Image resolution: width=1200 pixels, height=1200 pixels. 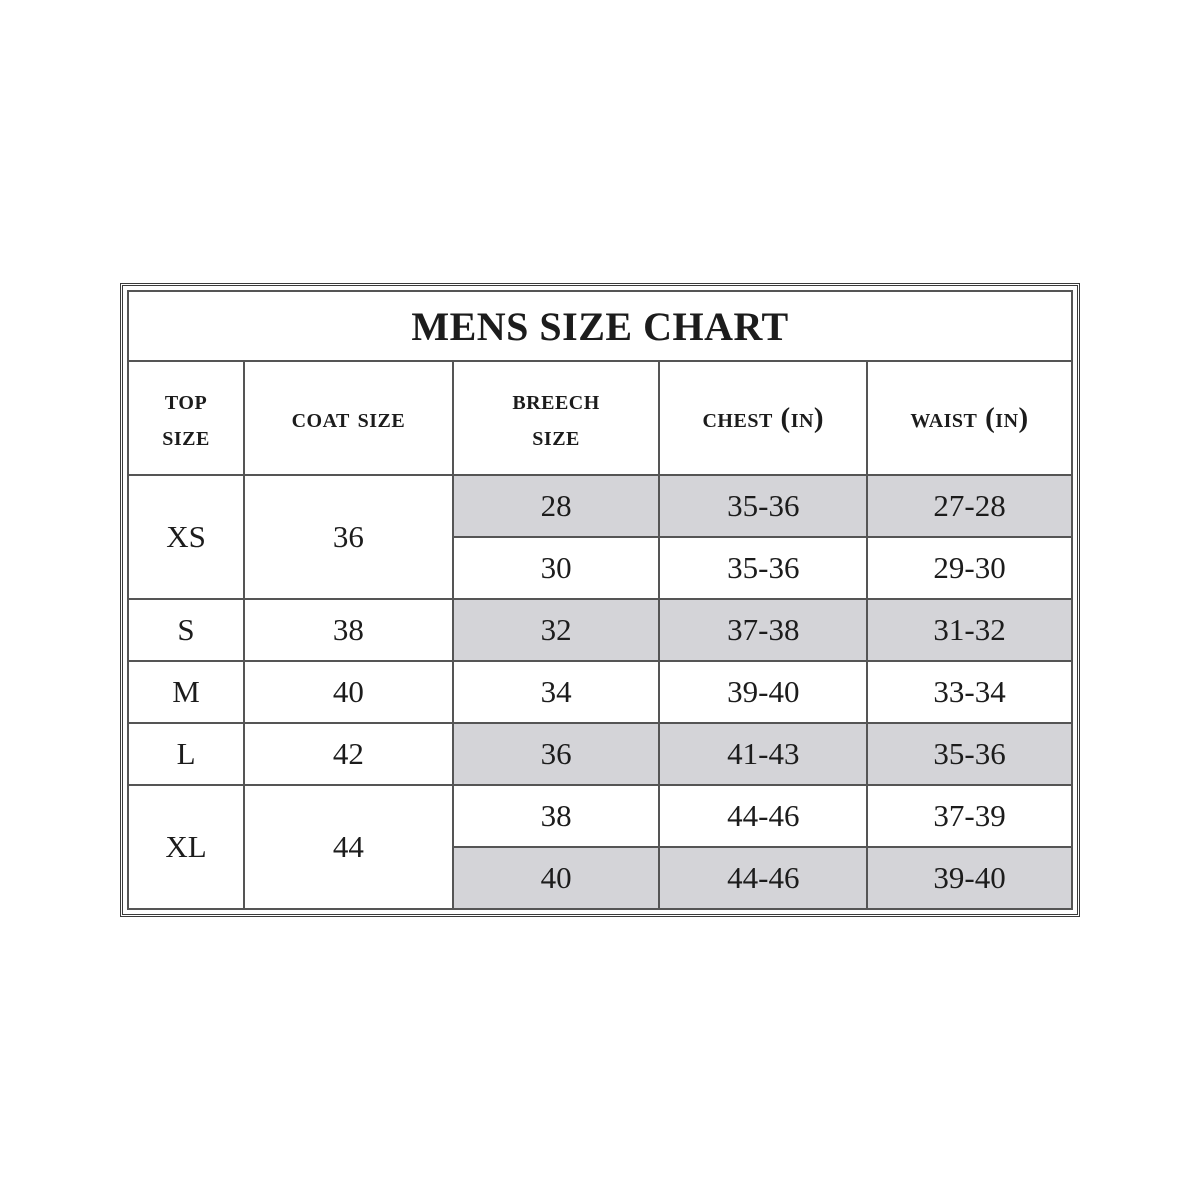 I want to click on cell-breech-size: 38, so click(x=556, y=816).